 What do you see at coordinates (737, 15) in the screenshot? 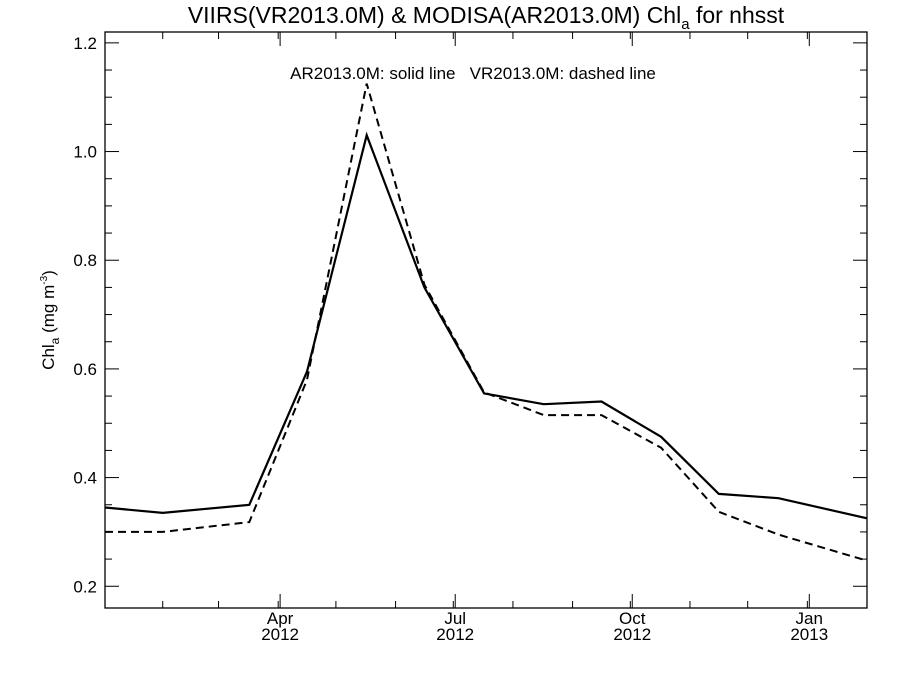
I see `title-tail: for nhsst` at bounding box center [737, 15].